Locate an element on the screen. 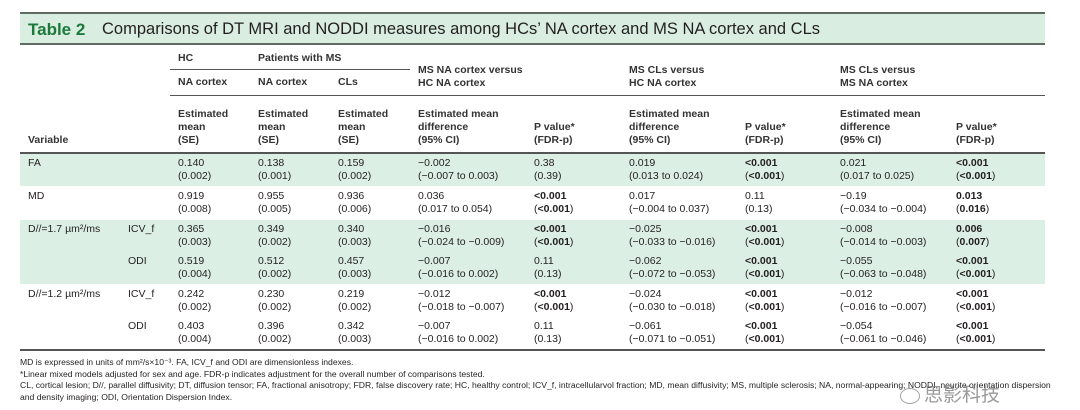  difference-value: −0.008 is located at coordinates (856, 229).